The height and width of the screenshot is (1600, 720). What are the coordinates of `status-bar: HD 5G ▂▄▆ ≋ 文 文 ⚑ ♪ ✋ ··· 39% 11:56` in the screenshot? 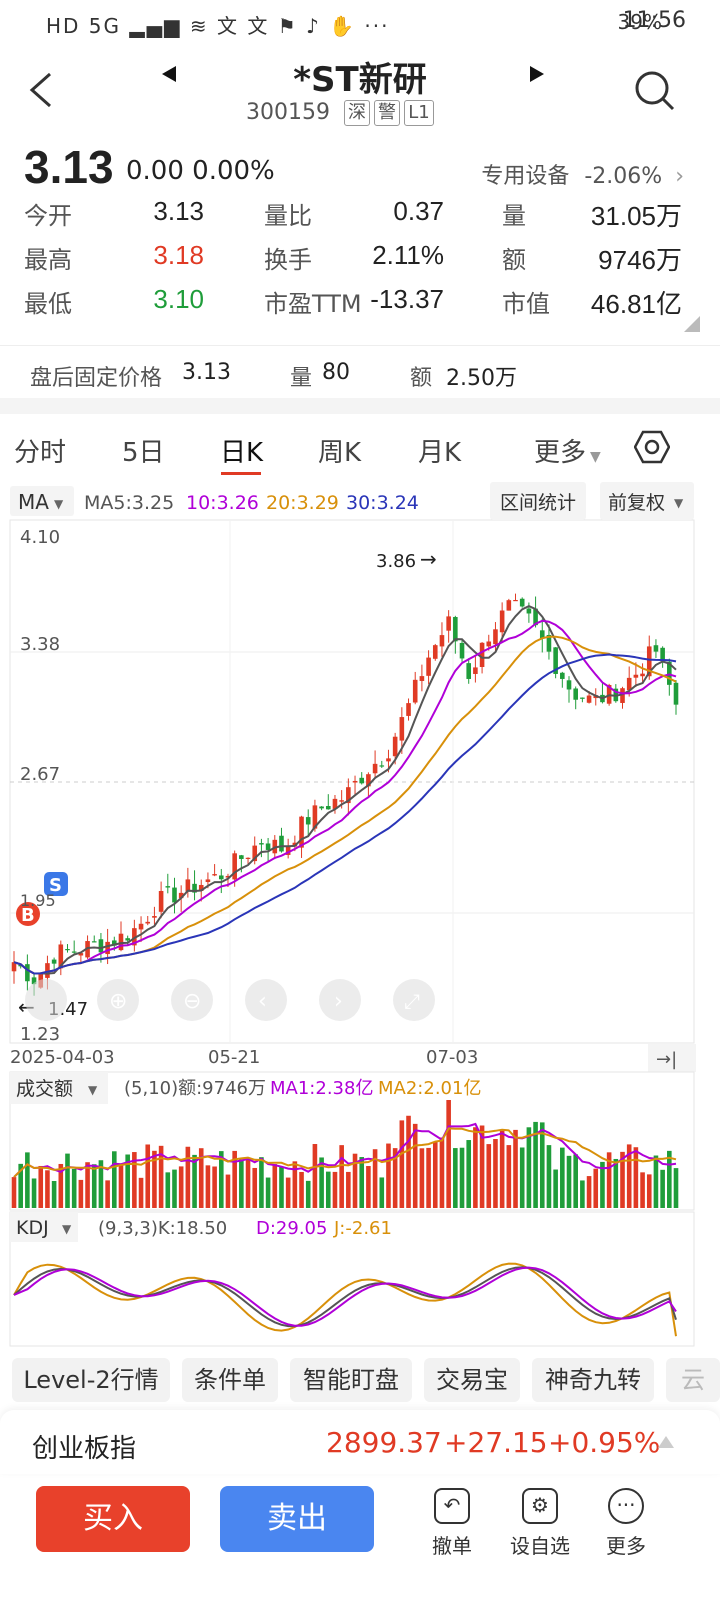 It's located at (360, 22).